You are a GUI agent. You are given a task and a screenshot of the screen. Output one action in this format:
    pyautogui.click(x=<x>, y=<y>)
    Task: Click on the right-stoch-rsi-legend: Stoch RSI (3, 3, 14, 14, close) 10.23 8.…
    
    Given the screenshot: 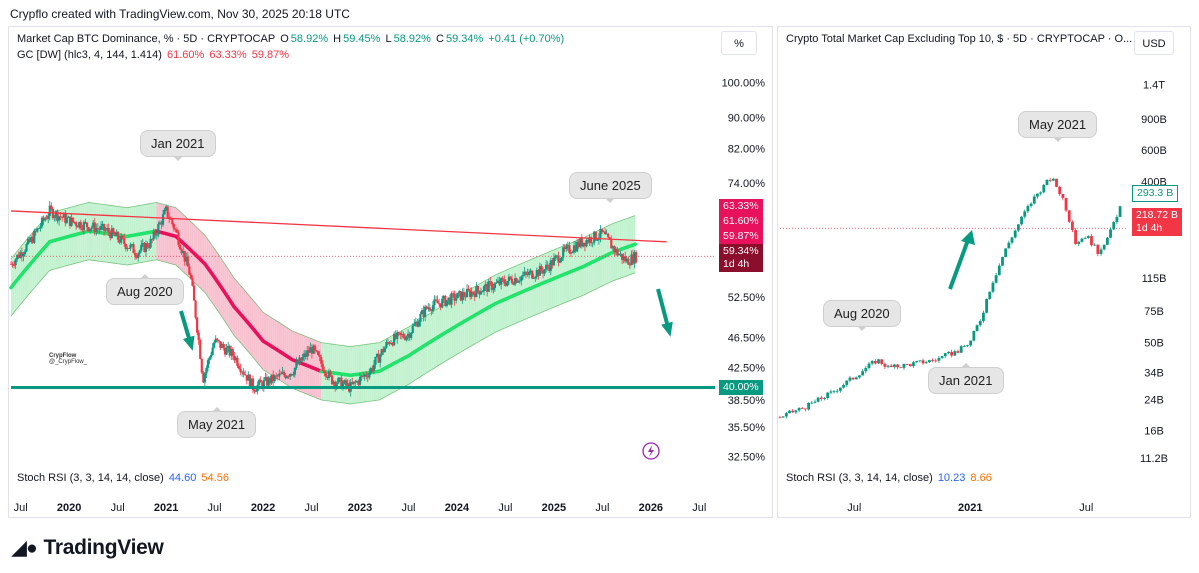 What is the action you would take?
    pyautogui.click(x=890, y=478)
    